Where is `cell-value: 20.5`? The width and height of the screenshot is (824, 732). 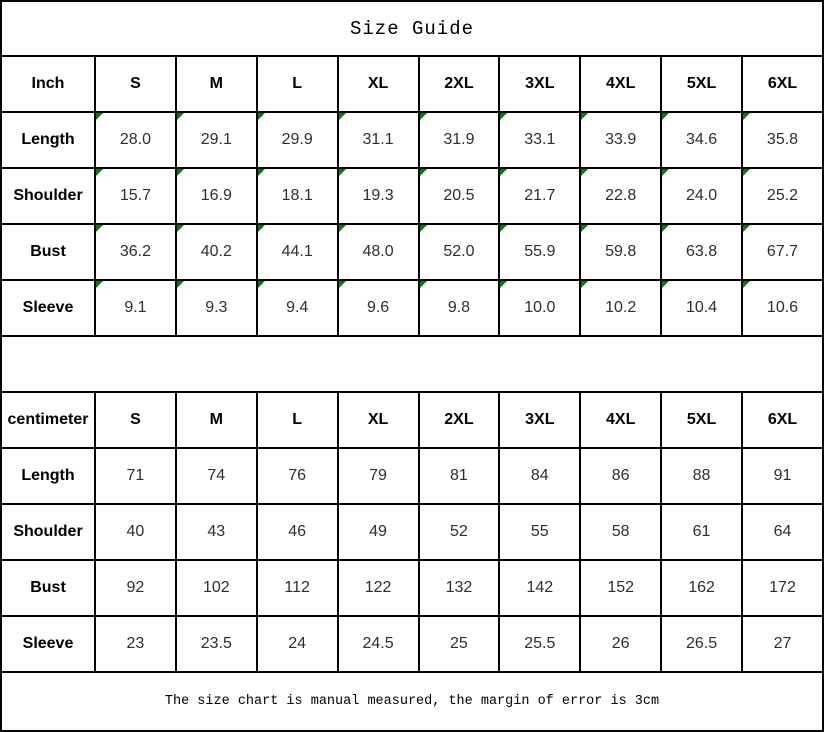 cell-value: 20.5 is located at coordinates (459, 195).